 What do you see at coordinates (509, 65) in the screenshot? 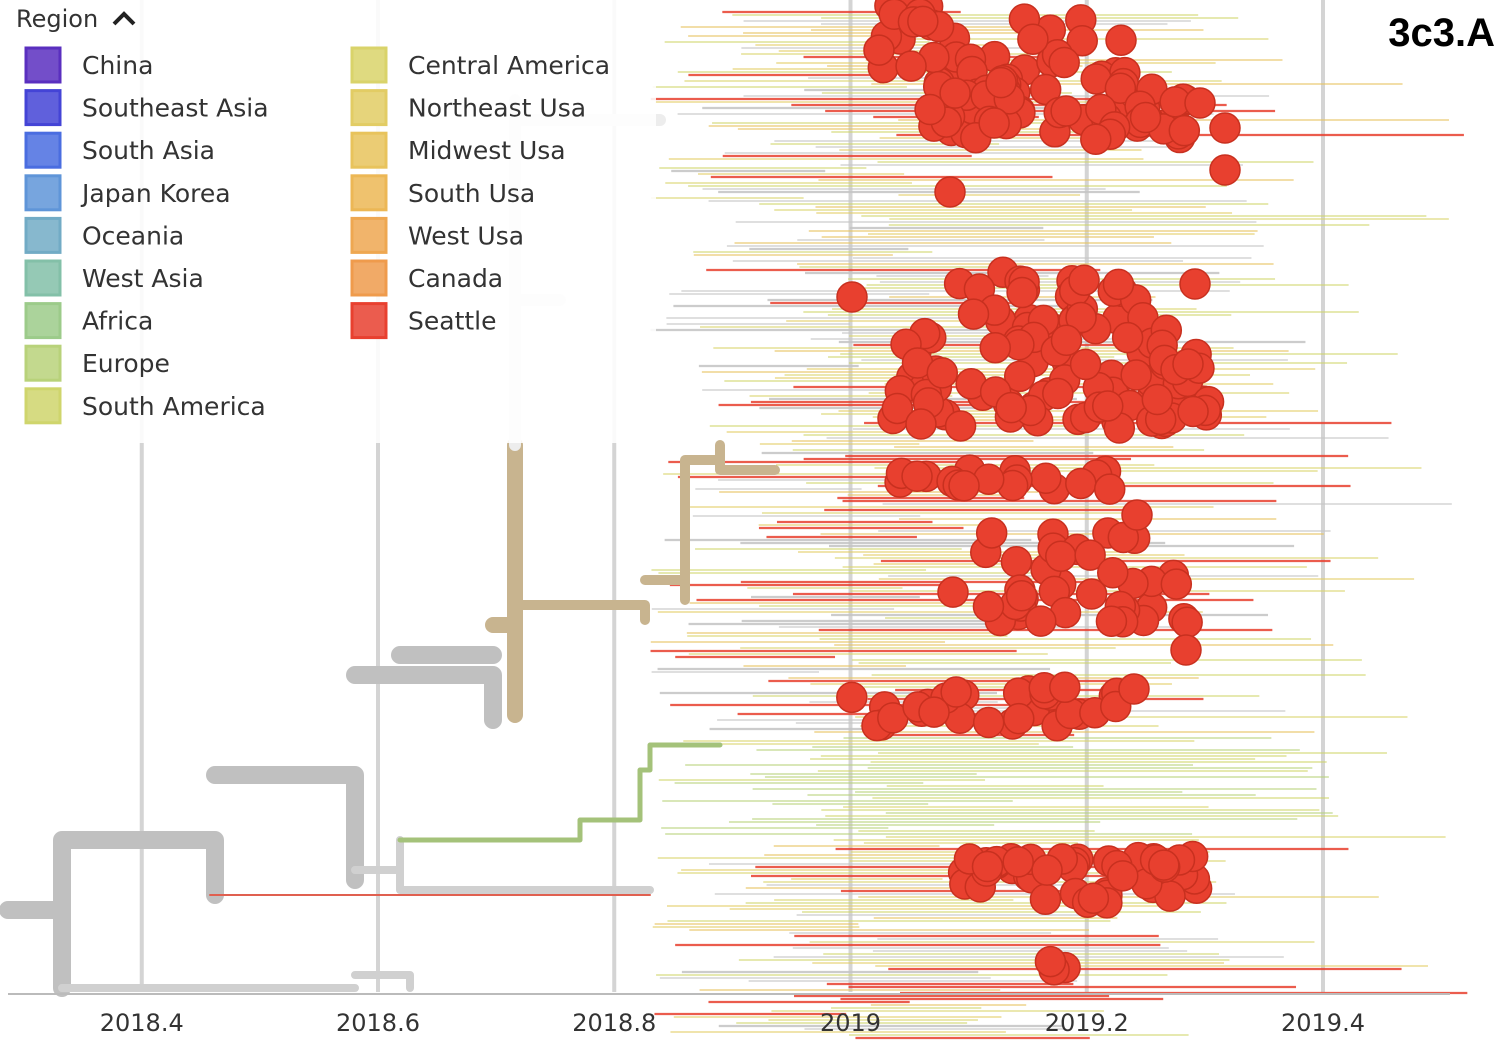
I see `legend-label: Central America` at bounding box center [509, 65].